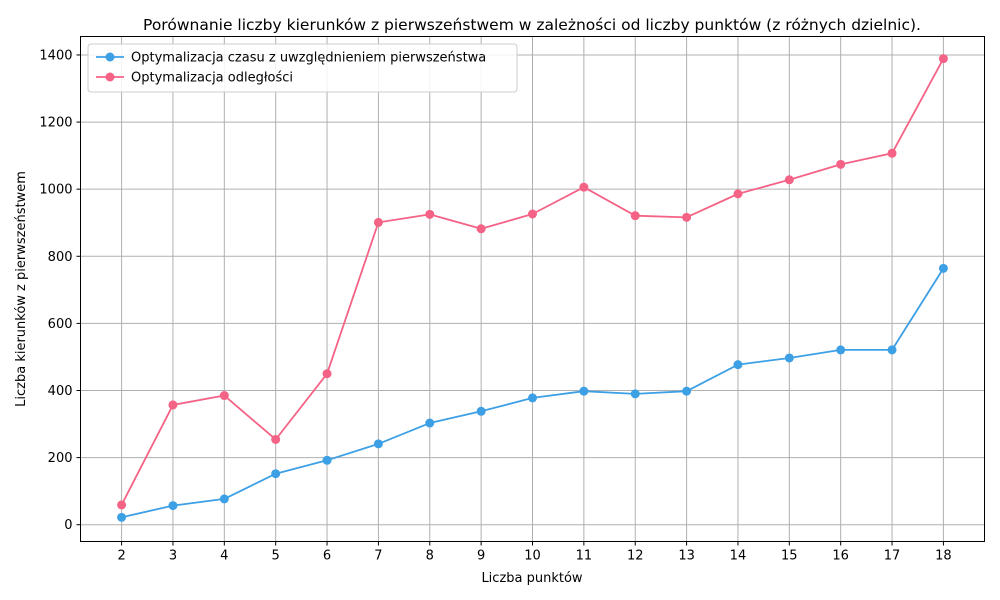 The height and width of the screenshot is (600, 1000). Describe the element at coordinates (60, 324) in the screenshot. I see `y-tick-label: 600` at that location.